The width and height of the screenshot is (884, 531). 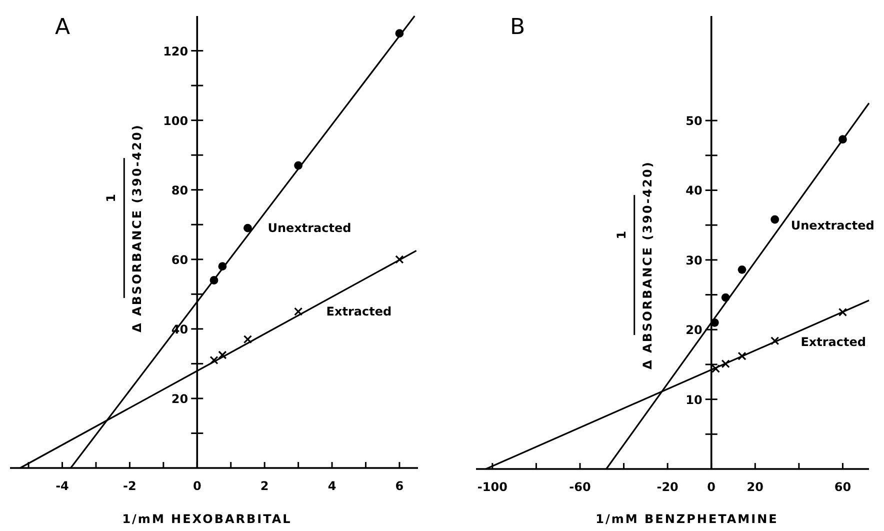 What do you see at coordinates (580, 487) in the screenshot?
I see `x-tick-label: -60` at bounding box center [580, 487].